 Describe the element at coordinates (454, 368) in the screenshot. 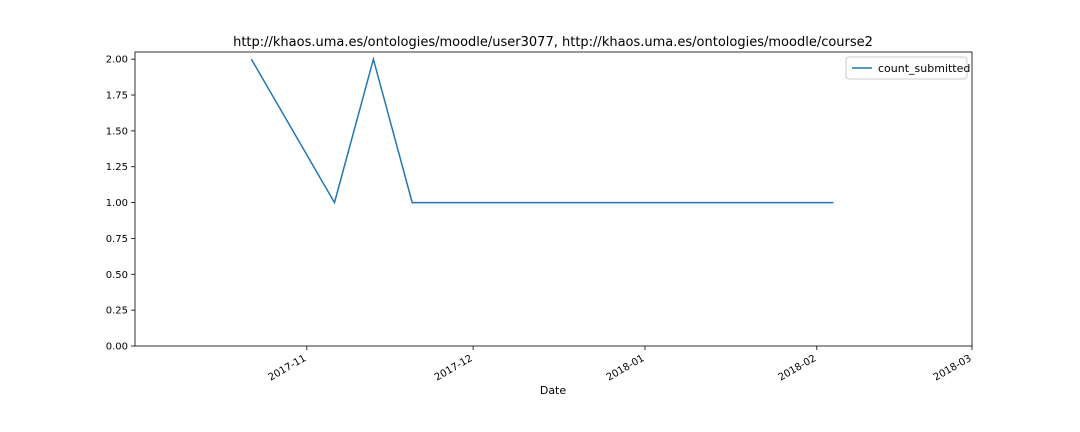

I see `x-tick-label: 2017-12` at that location.